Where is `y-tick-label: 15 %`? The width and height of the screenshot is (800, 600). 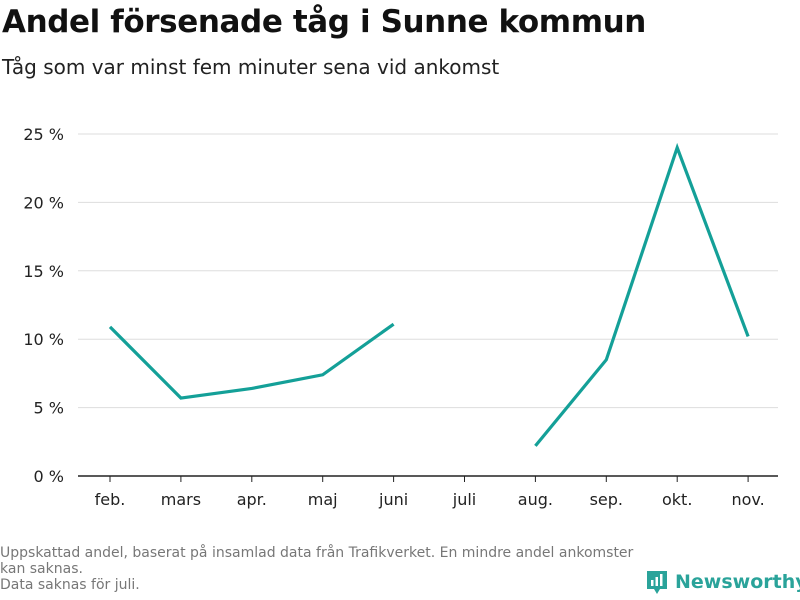 y-tick-label: 15 % is located at coordinates (43, 271).